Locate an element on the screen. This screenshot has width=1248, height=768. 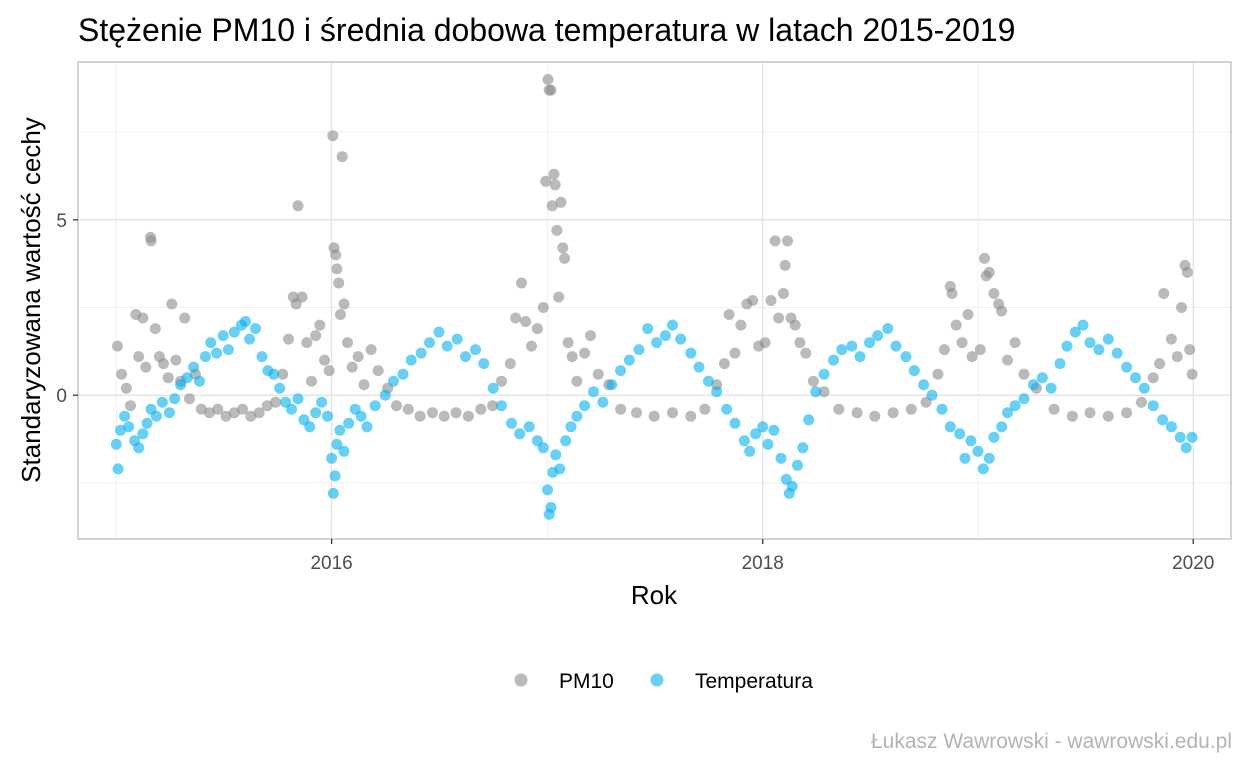
x-tick-label-0: 2016 is located at coordinates (331, 563).